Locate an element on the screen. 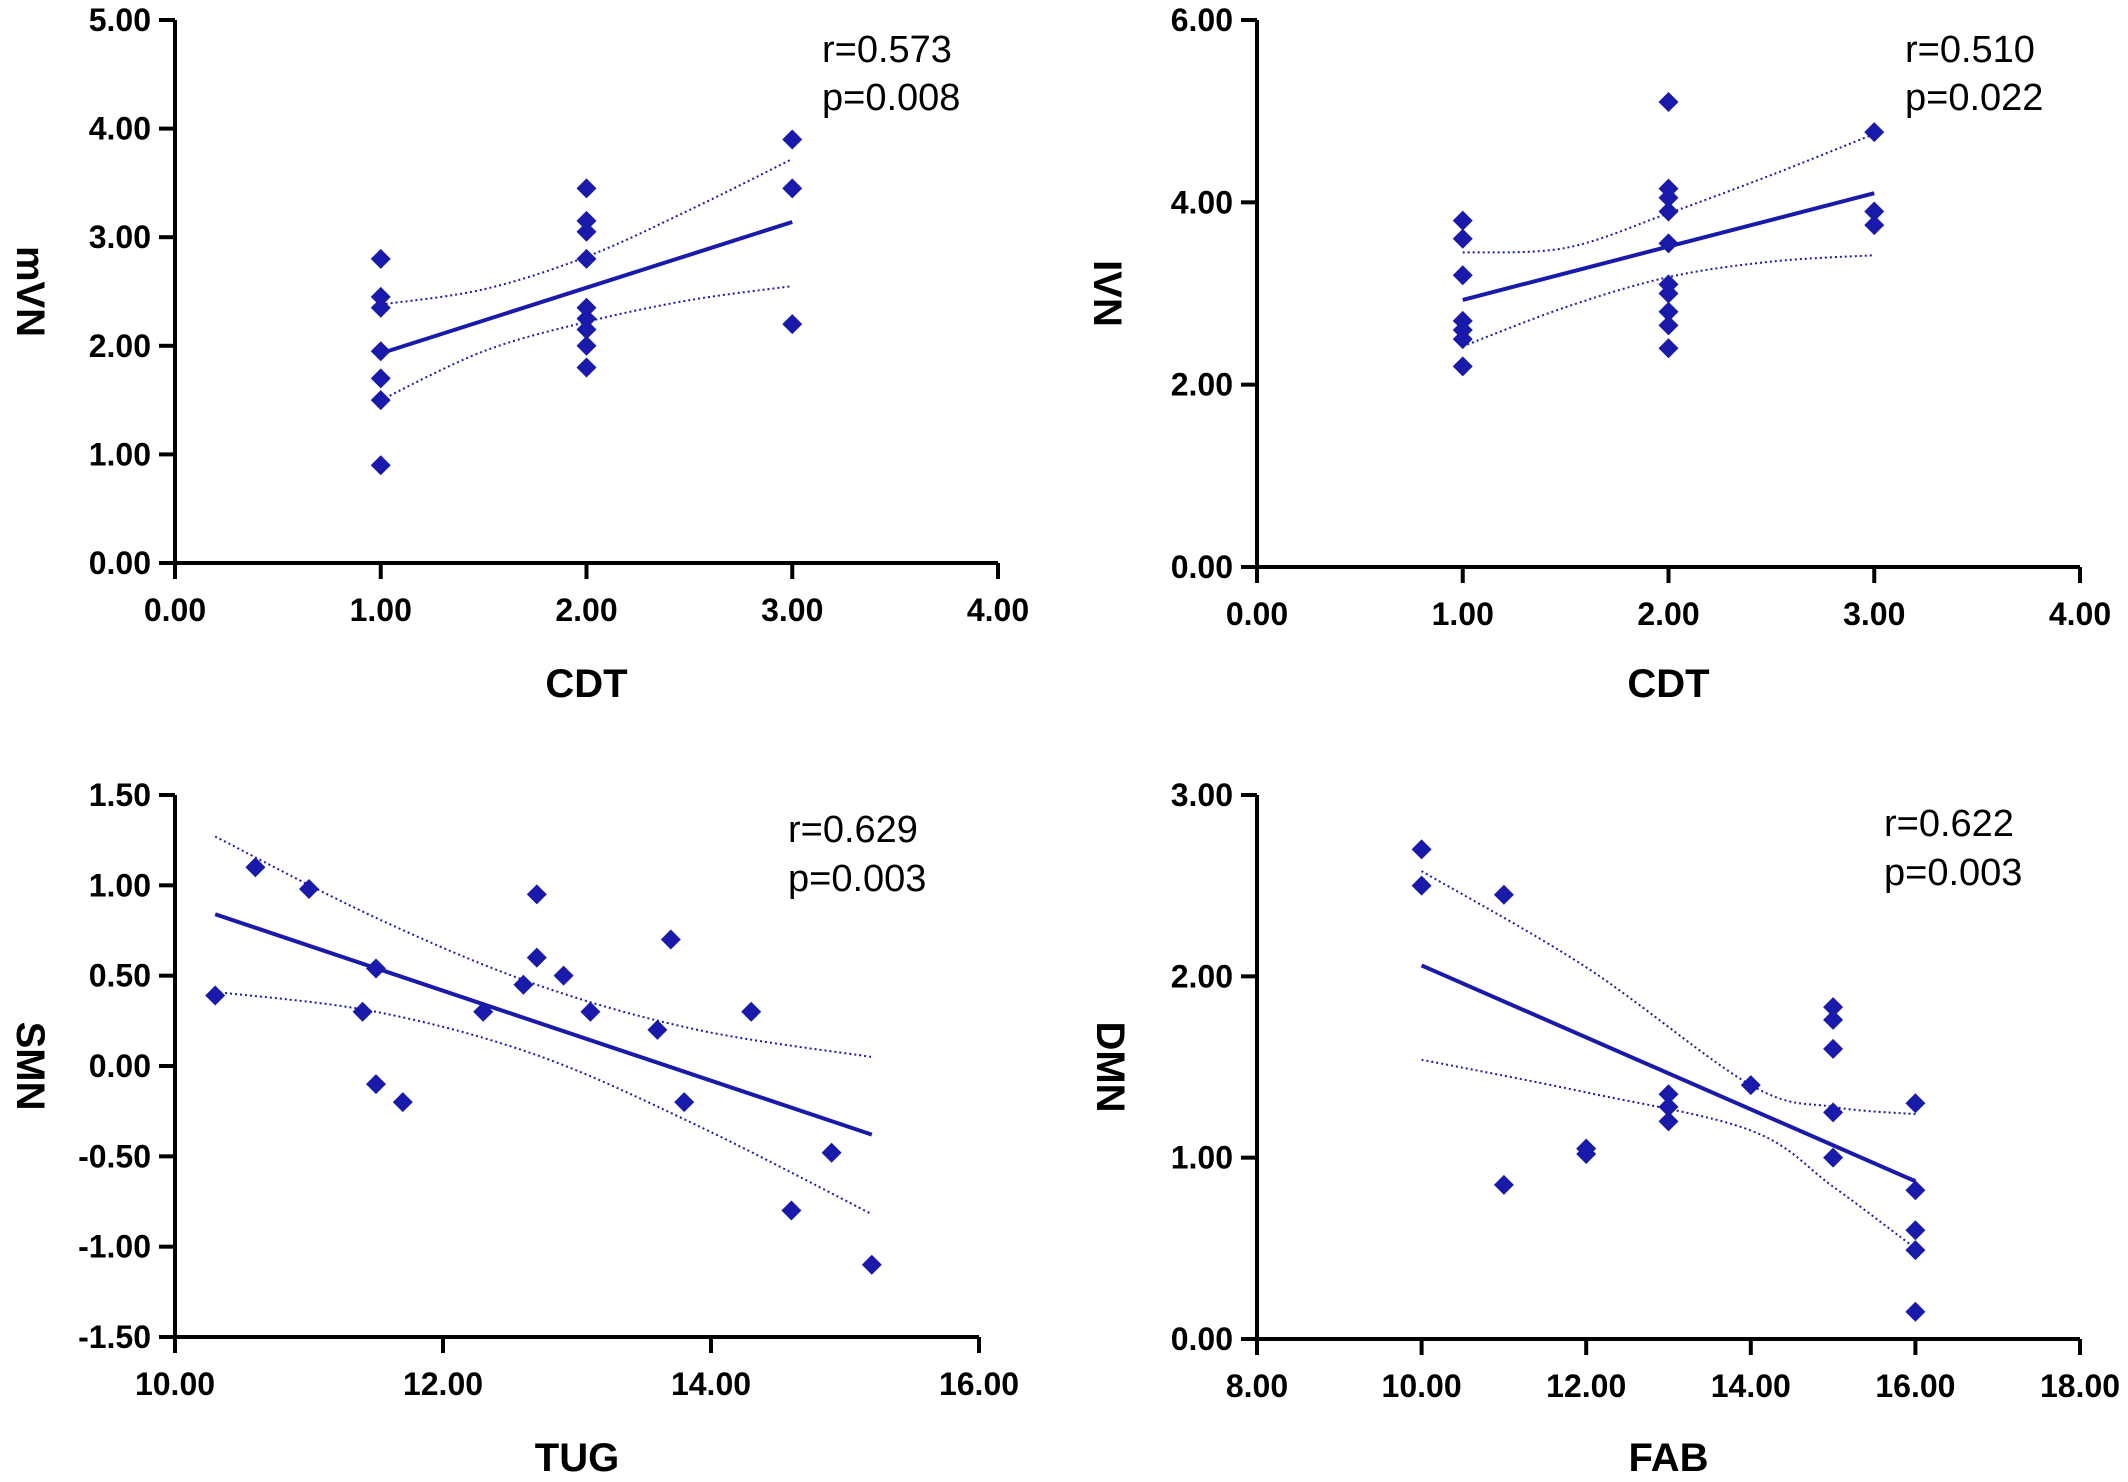  y-tick-label: 5.00 is located at coordinates (120, 20).